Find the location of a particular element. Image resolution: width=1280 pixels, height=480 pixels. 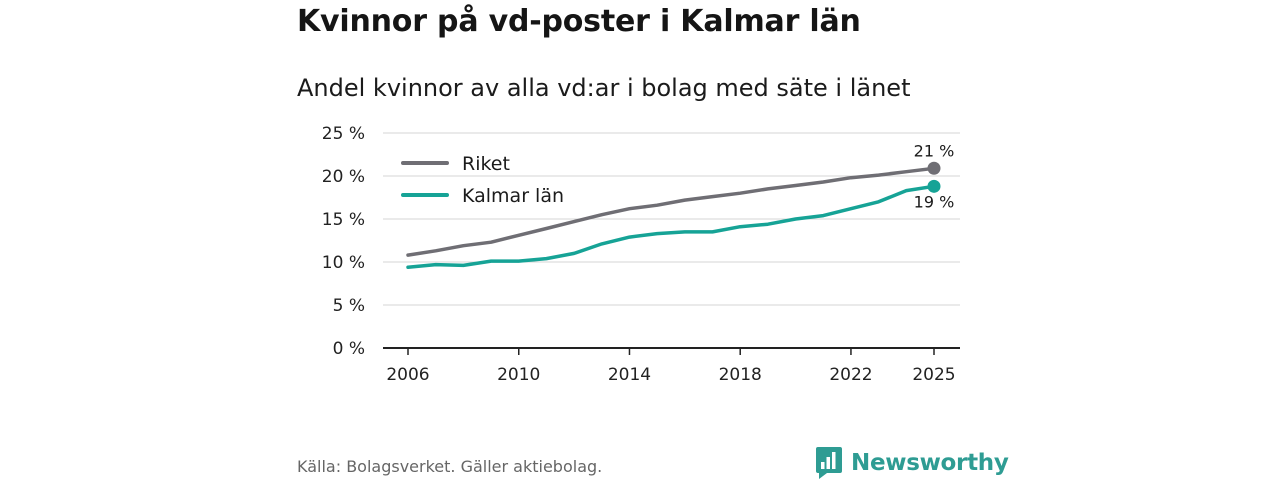

source-note: Källa: Bolagsverket. Gäller aktiebolag. is located at coordinates (450, 466).